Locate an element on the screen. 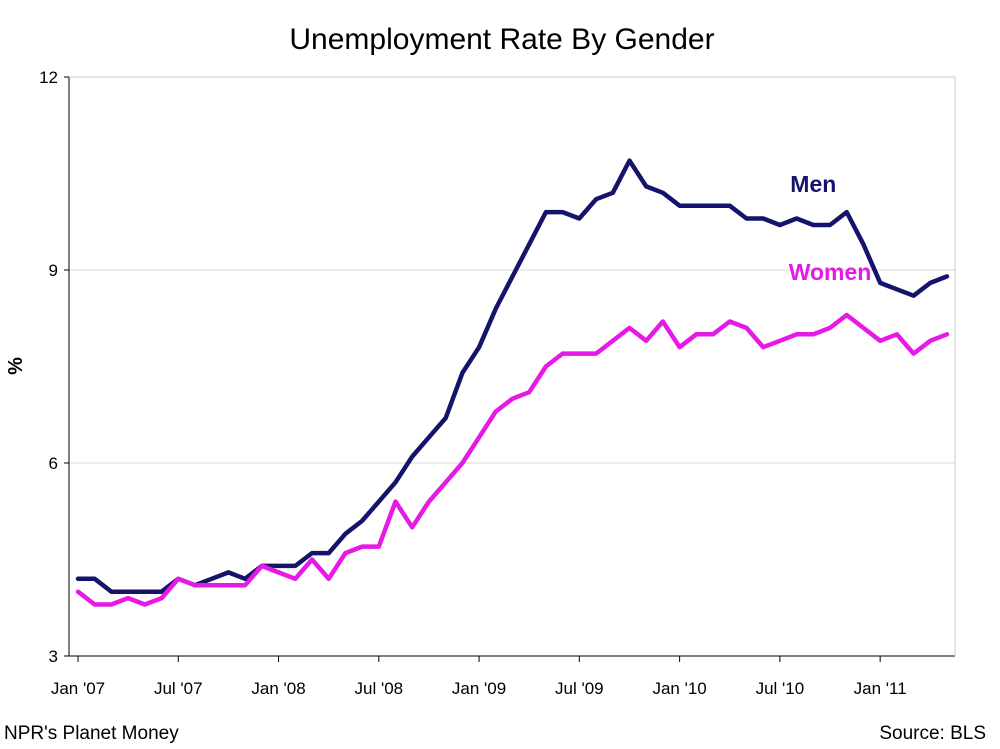  series-label-women: Women is located at coordinates (830, 272).